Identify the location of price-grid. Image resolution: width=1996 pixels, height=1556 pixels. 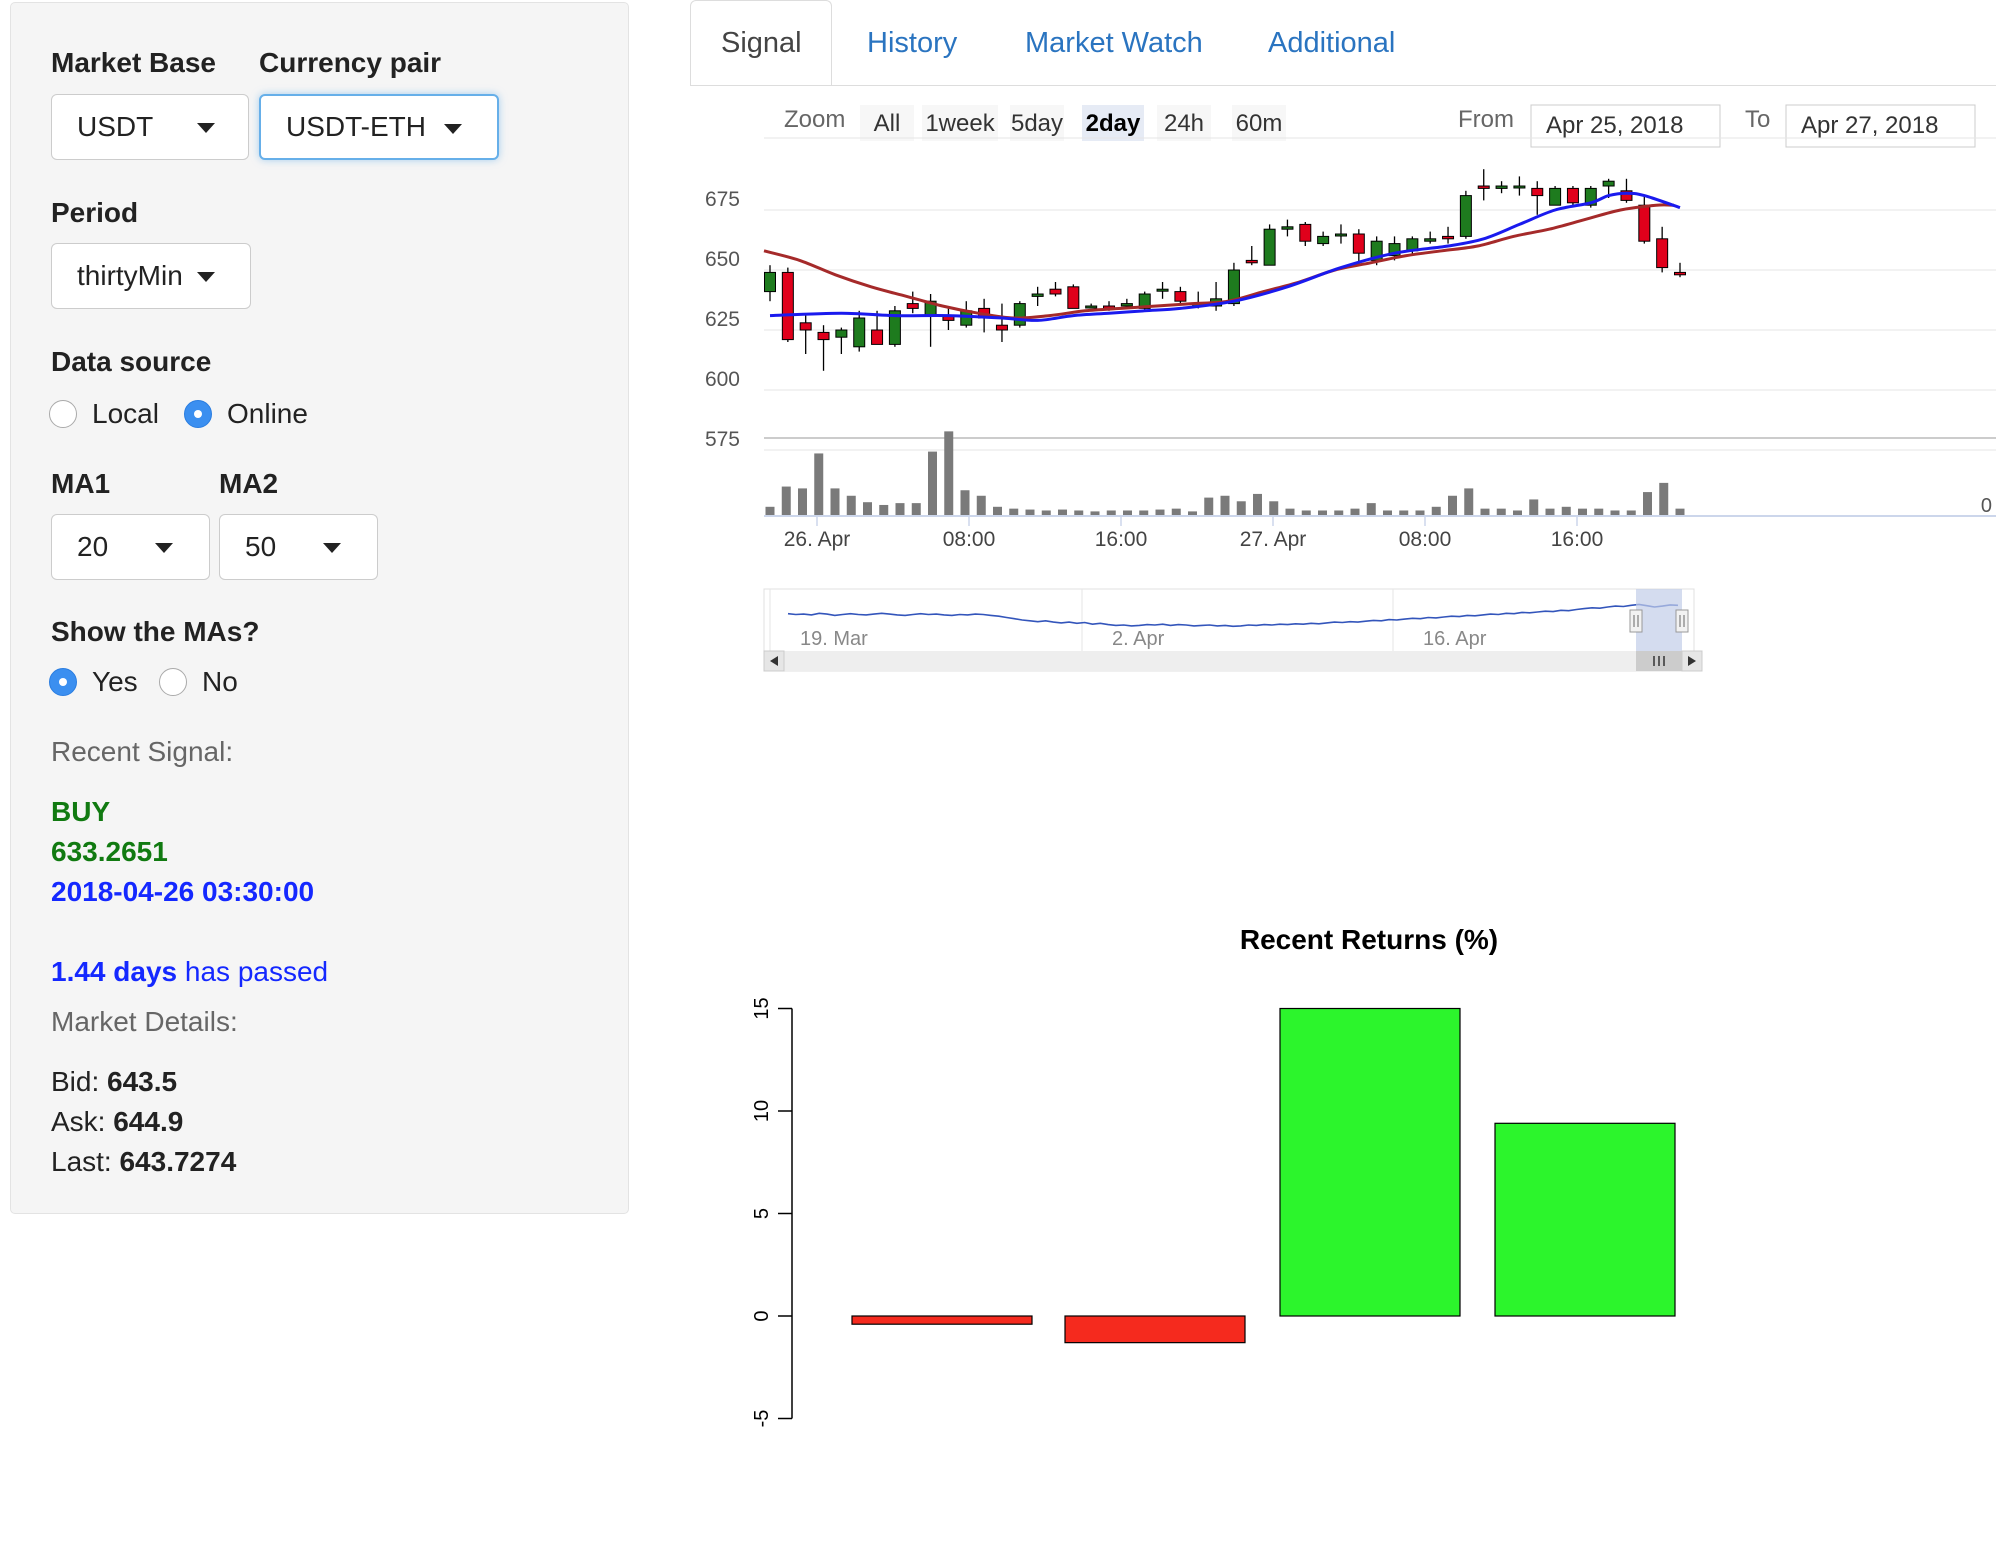
(1380, 294).